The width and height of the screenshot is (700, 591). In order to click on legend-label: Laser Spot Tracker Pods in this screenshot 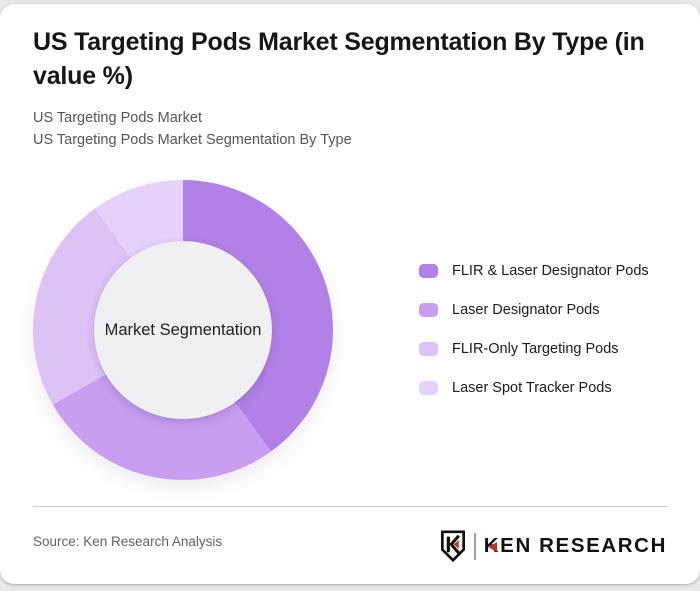, I will do `click(532, 387)`.